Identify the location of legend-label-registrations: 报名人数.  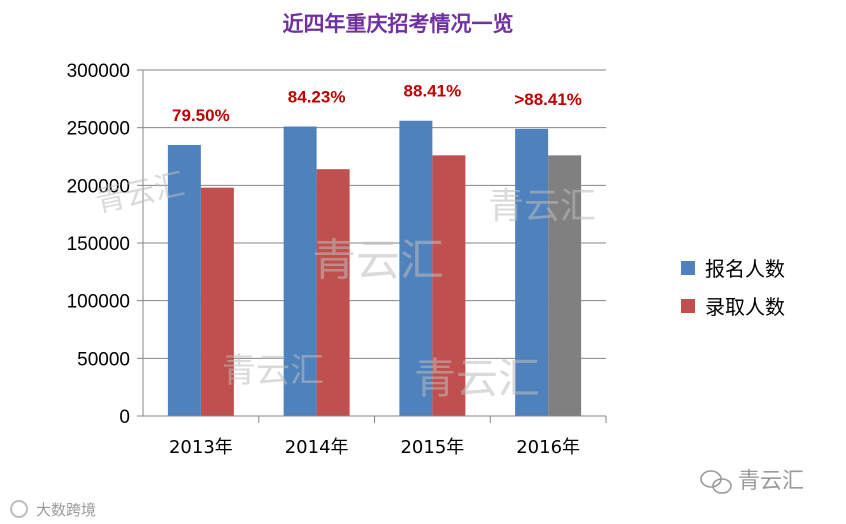
(745, 269).